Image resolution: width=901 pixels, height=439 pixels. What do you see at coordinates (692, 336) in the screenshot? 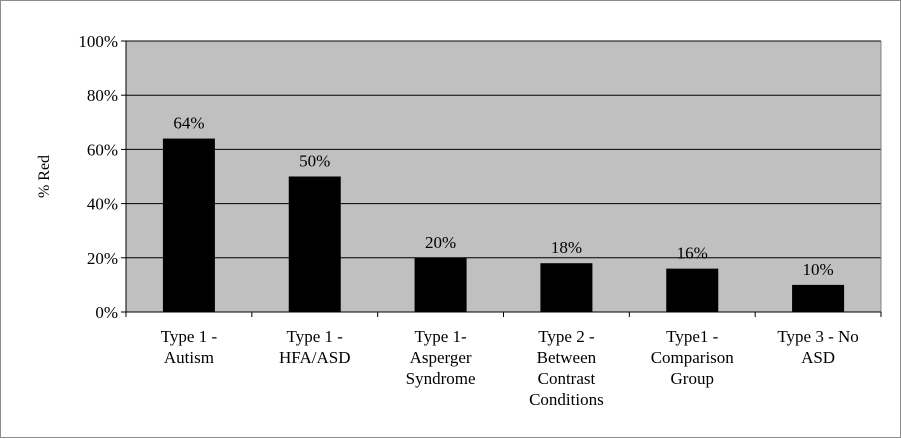
I see `category-label-line: Type1 -` at bounding box center [692, 336].